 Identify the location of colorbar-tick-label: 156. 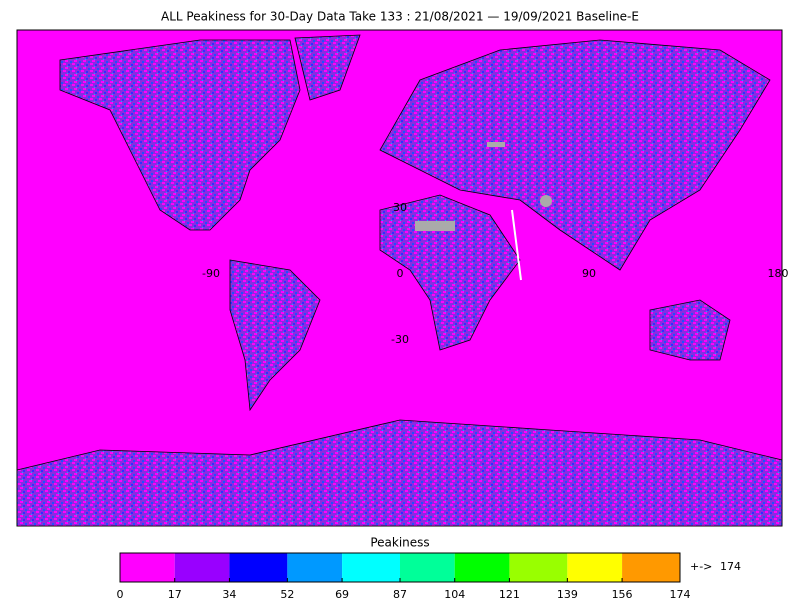
(622, 594).